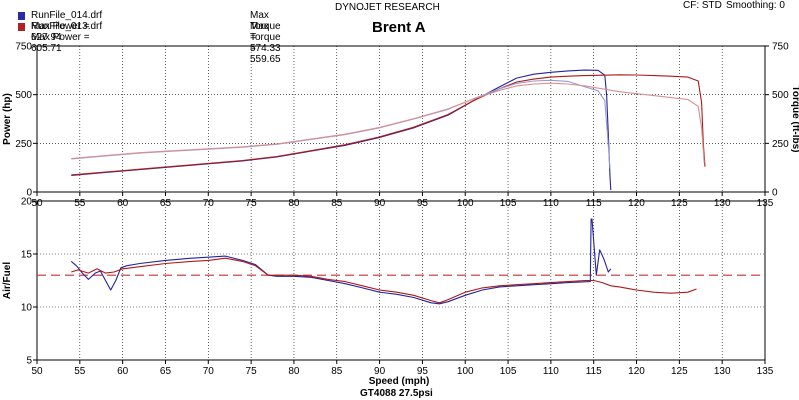 Image resolution: width=799 pixels, height=400 pixels. What do you see at coordinates (209, 371) in the screenshot?
I see `x-tick-label-2: 70` at bounding box center [209, 371].